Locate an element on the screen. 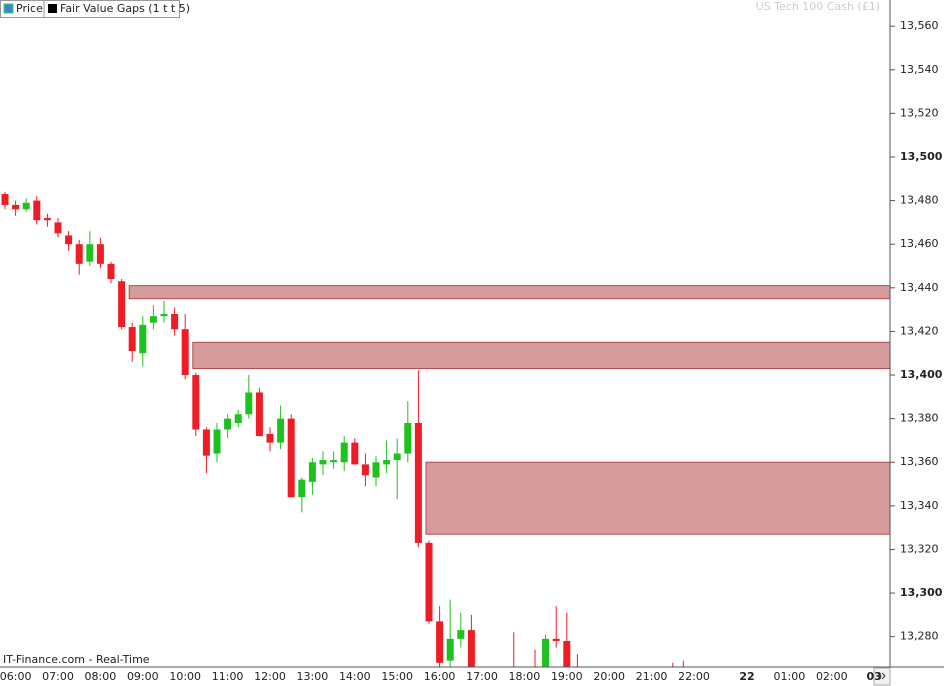  scroll-button is located at coordinates (882, 676).